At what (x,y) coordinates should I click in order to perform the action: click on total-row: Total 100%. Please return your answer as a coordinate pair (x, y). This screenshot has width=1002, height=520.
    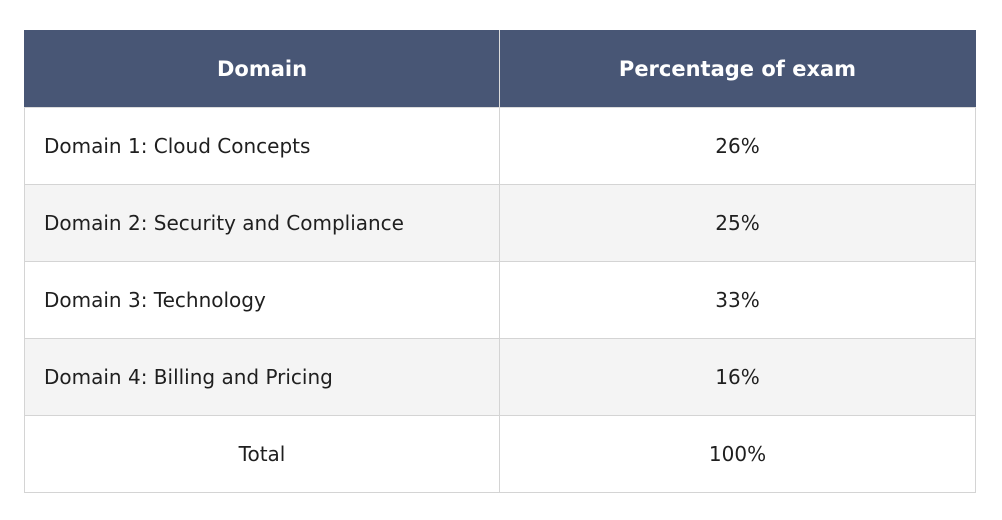
    Looking at the image, I should click on (500, 454).